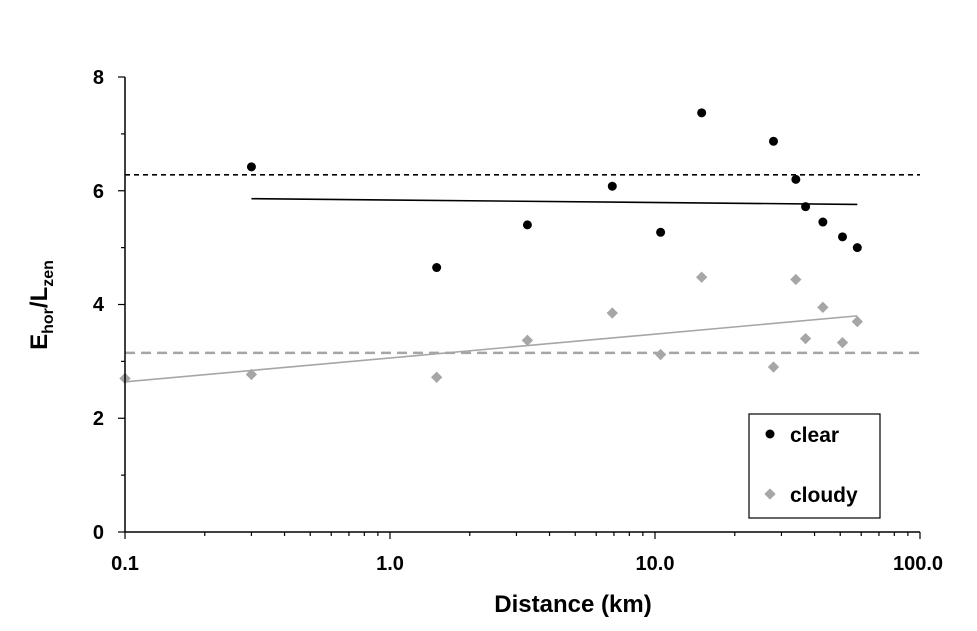  I want to click on x-tick-labels: 0.1 1.0 10.0 100.0, so click(527, 564).